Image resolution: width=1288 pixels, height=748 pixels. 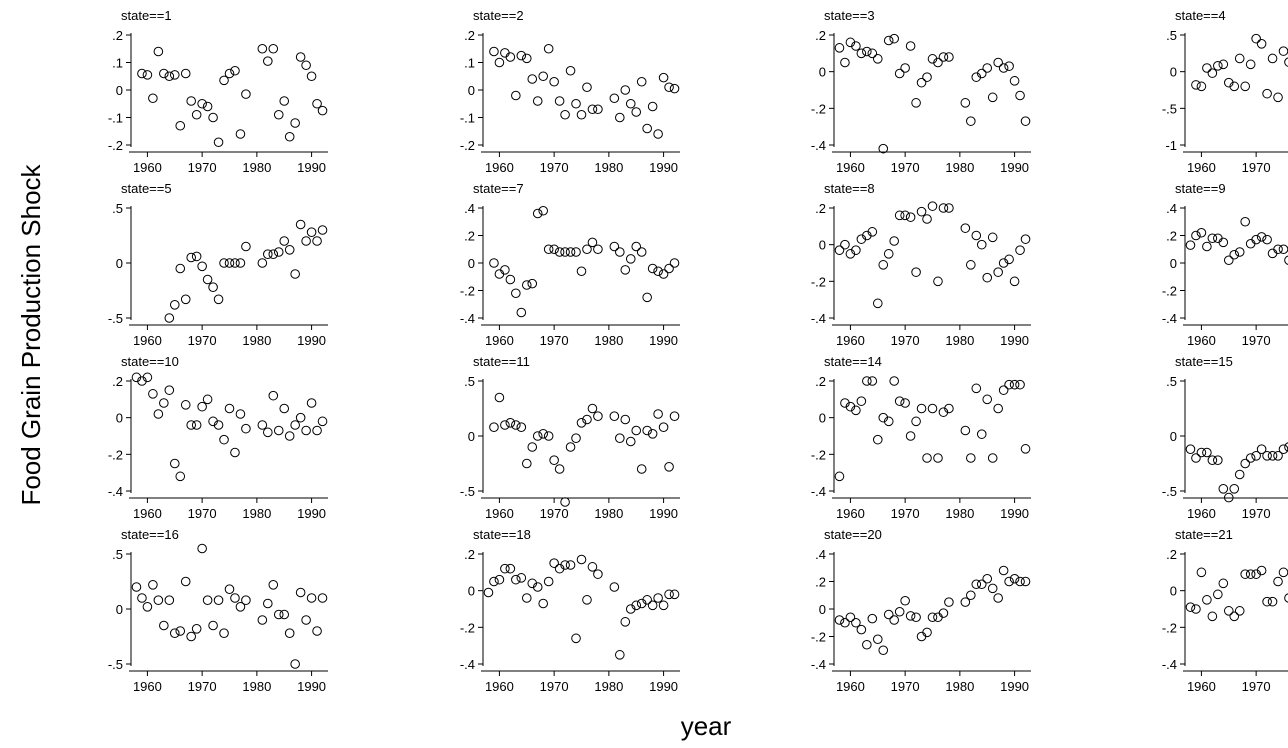 What do you see at coordinates (1225, 91) in the screenshot?
I see `panel: state==4.50-.5-11960197019801990` at bounding box center [1225, 91].